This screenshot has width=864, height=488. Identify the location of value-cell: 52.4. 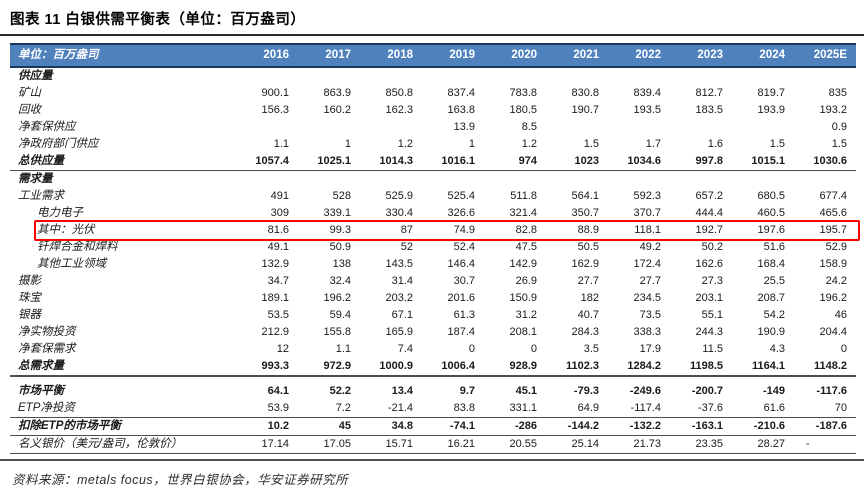
(464, 247).